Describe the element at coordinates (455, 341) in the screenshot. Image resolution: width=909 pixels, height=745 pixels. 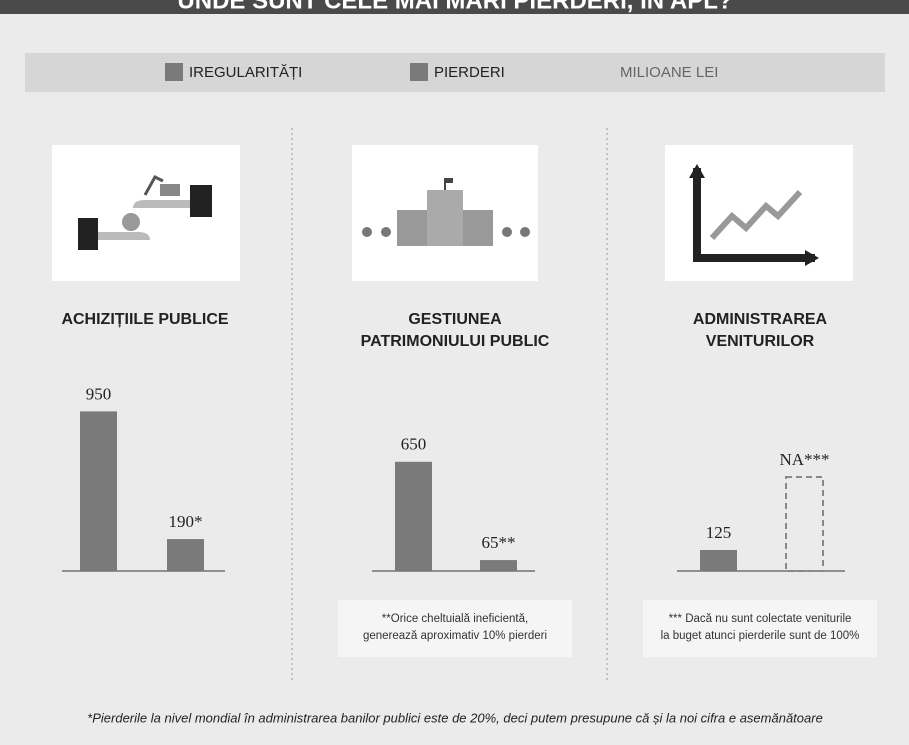
I see `chart-title: PATRIMONIULUI PUBLIC` at that location.